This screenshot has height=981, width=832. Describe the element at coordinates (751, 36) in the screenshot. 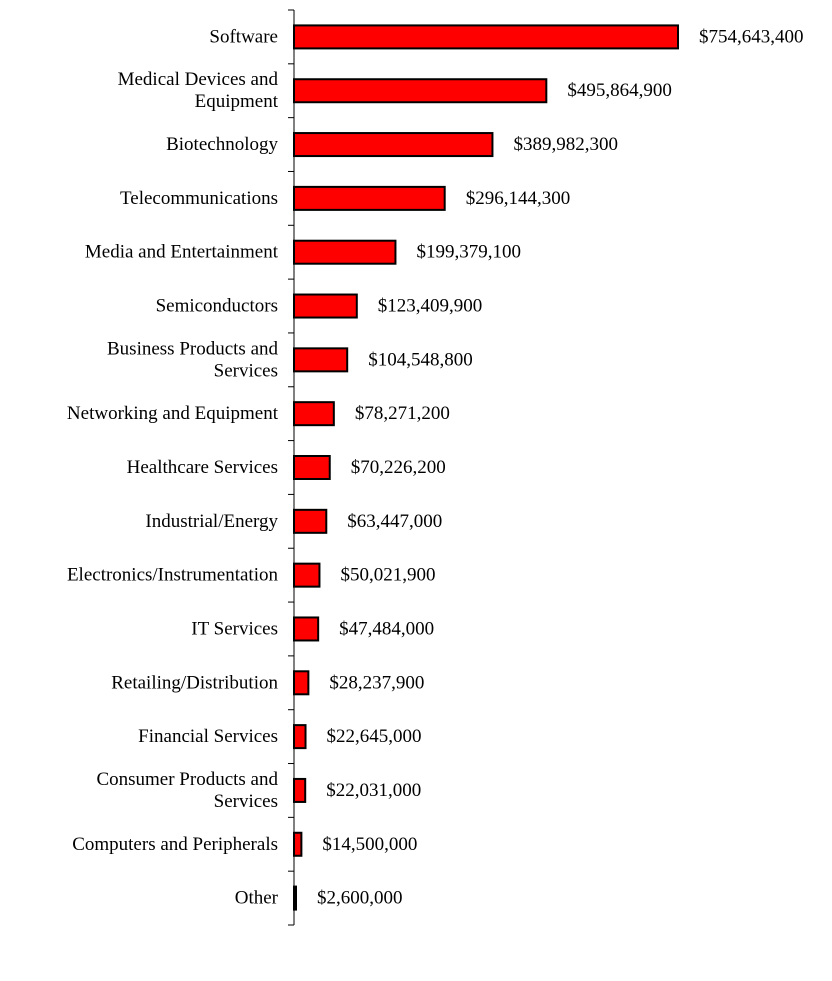

I see `value-label: $754,643,400` at that location.